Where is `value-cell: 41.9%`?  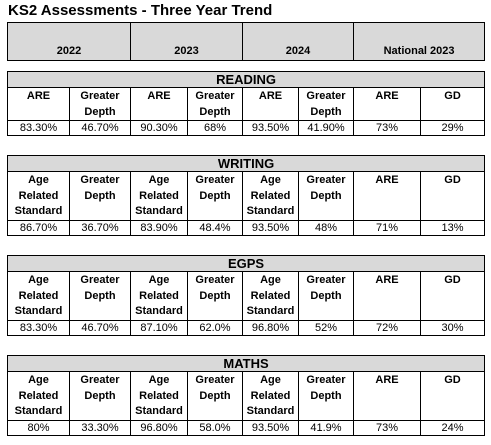
value-cell: 41.9% is located at coordinates (326, 427).